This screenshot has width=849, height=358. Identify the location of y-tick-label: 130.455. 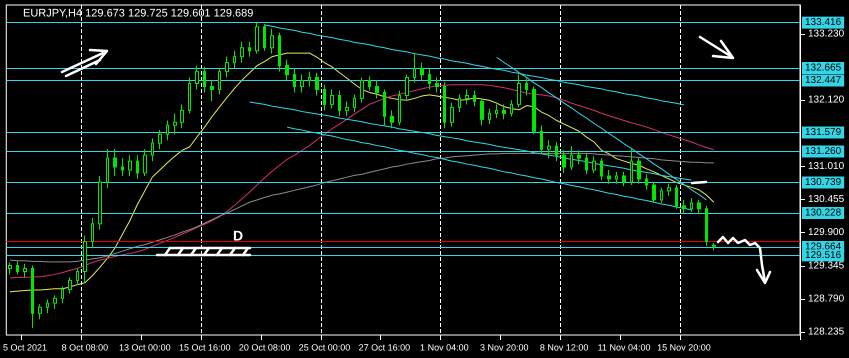
(826, 200).